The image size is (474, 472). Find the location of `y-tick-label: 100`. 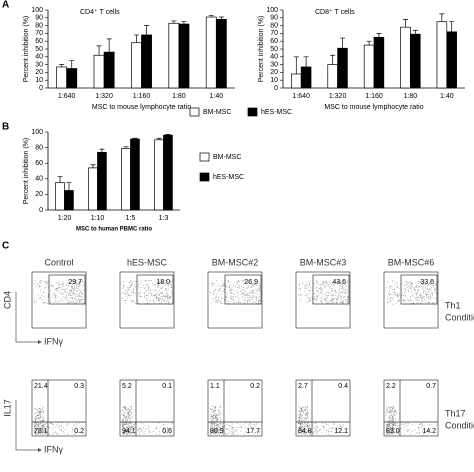

y-tick-label: 100 is located at coordinates (272, 10).